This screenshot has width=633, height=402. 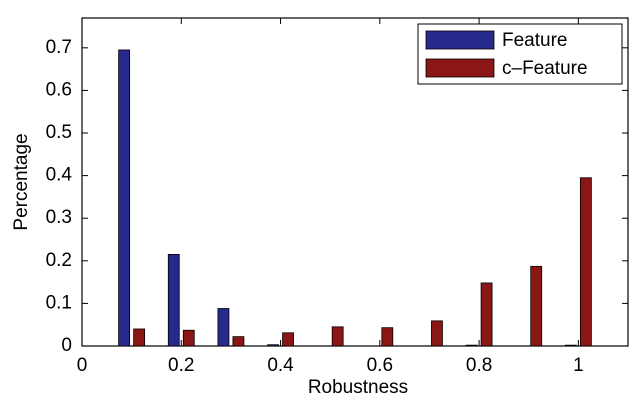 I want to click on y-tick-label: 0.7, so click(x=59, y=47).